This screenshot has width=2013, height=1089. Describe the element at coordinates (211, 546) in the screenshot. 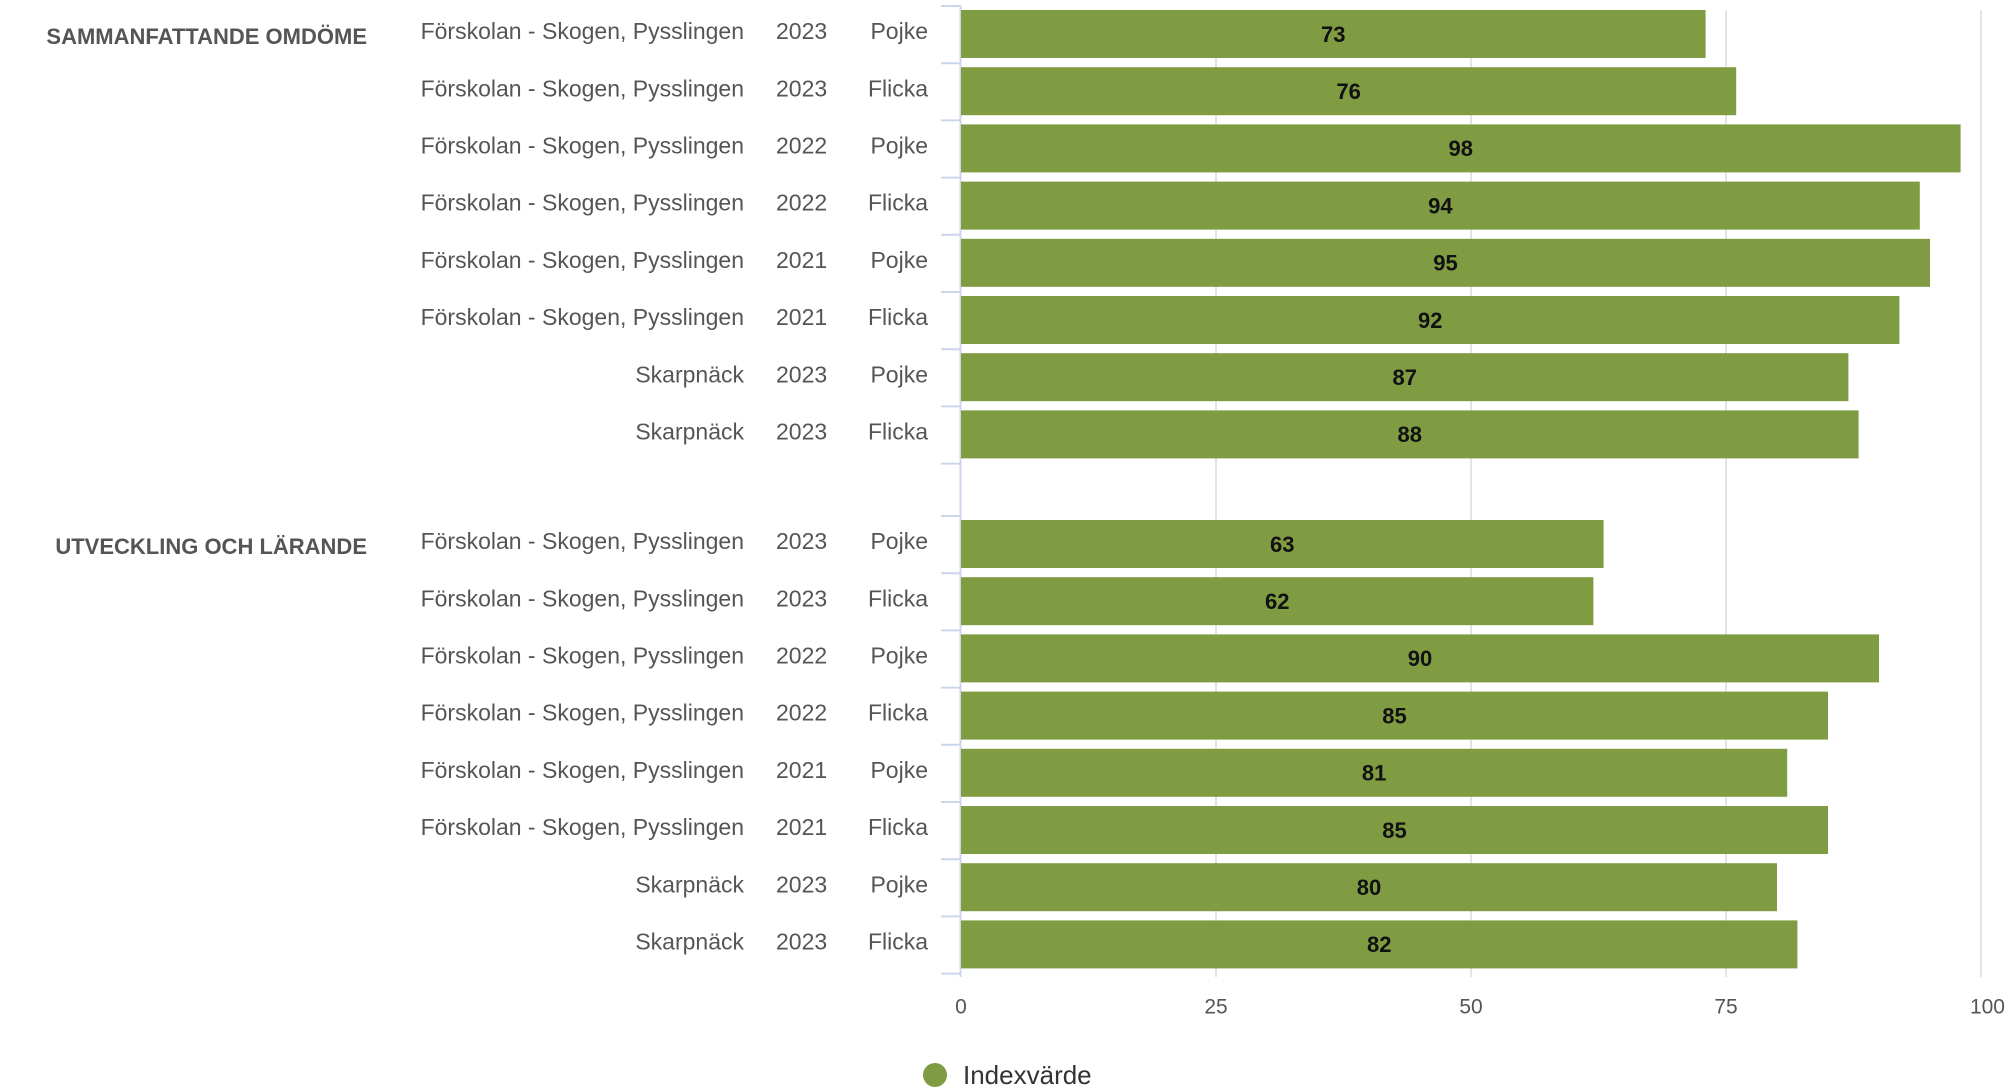

I see `group-label: UTVECKLING OCH LÄRANDE` at that location.